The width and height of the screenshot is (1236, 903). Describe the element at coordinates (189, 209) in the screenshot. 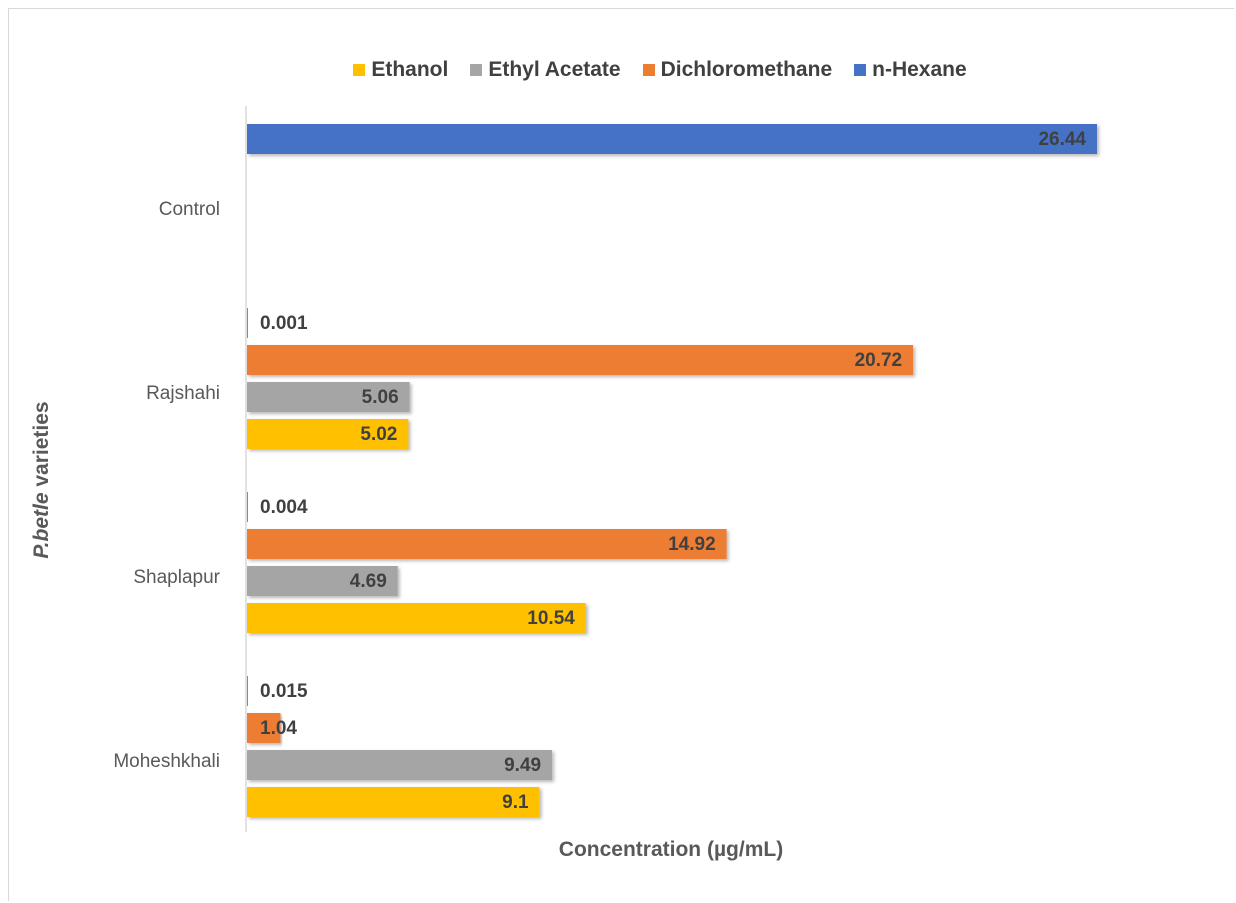

I see `category-label: Control` at that location.